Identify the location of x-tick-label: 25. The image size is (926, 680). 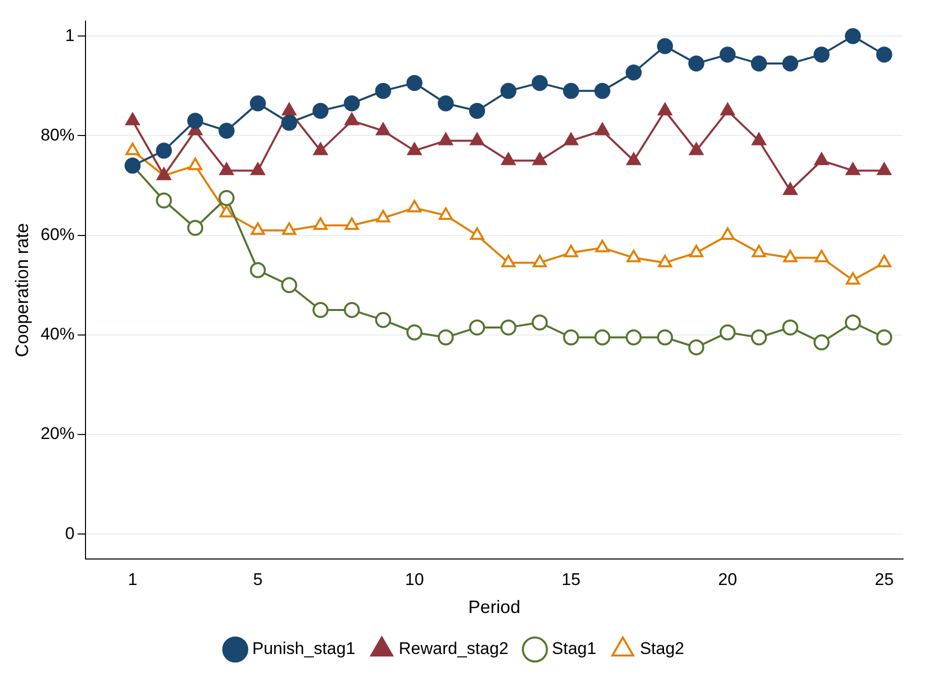
(884, 579).